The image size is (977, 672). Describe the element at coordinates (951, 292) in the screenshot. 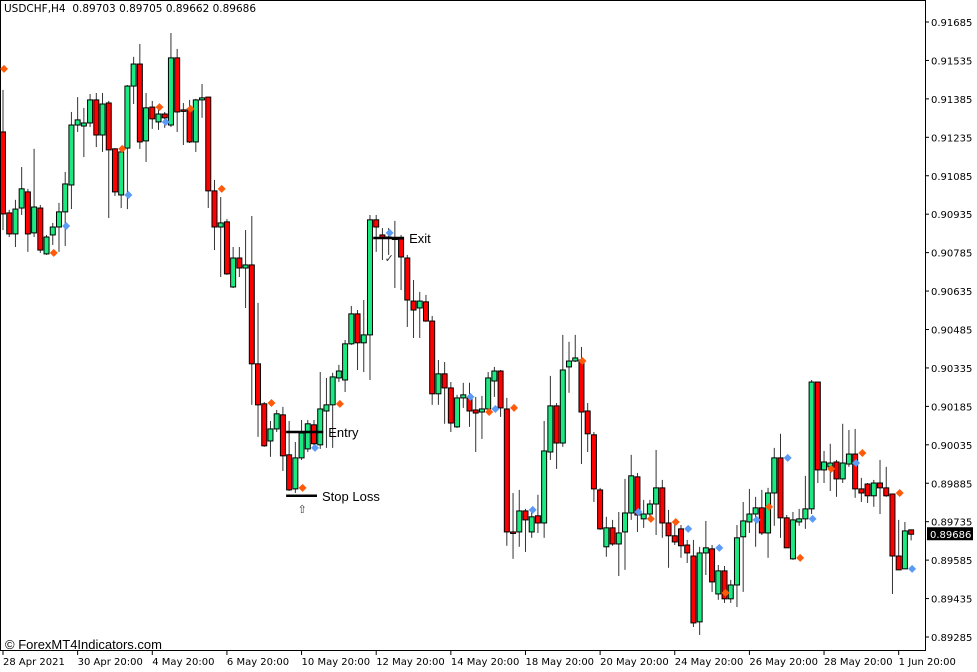

I see `y-tick-label: 0.90635` at that location.